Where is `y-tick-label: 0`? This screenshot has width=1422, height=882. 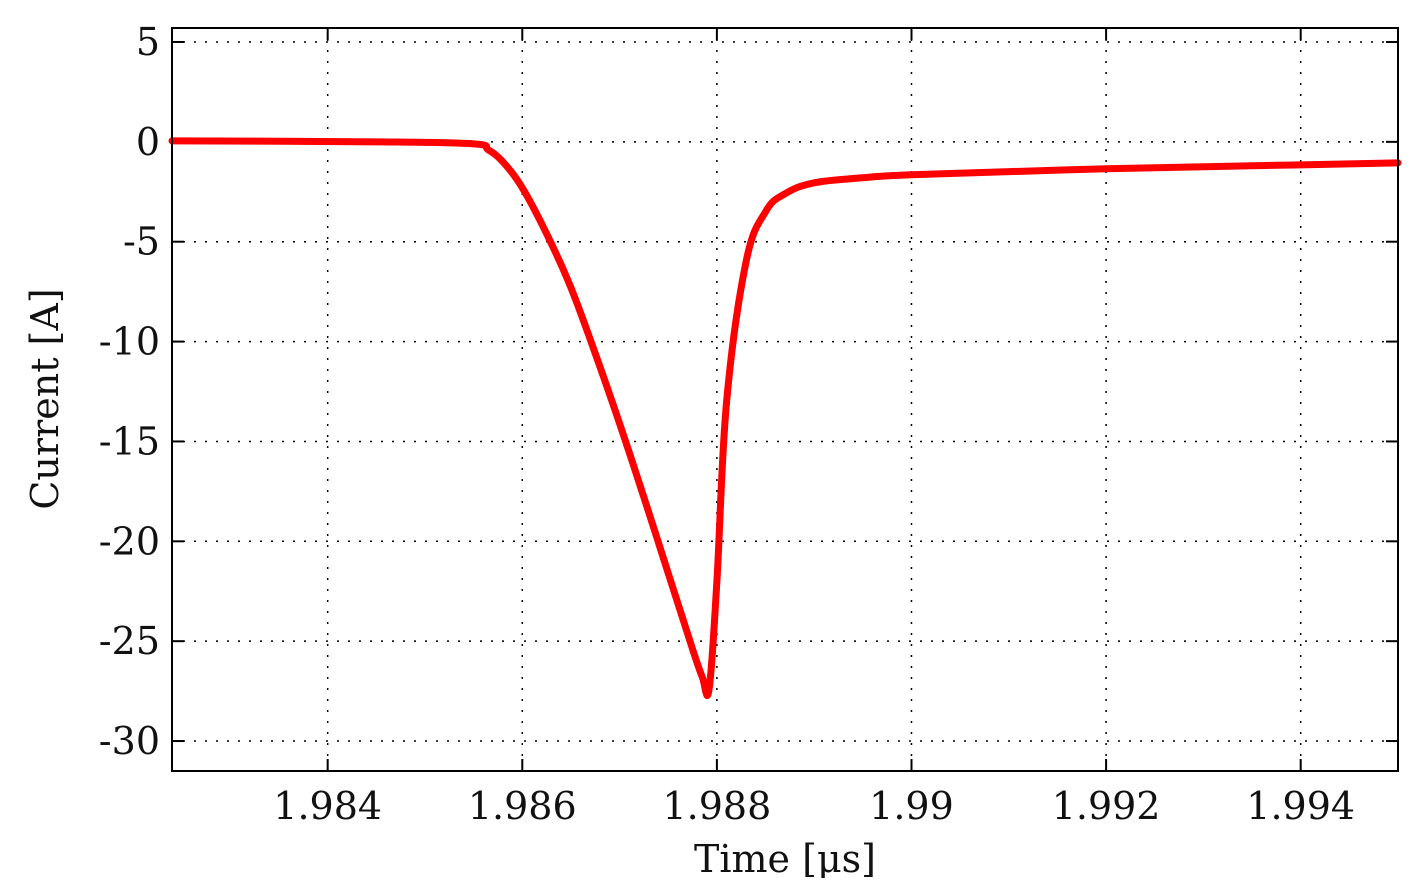
y-tick-label: 0 is located at coordinates (148, 142).